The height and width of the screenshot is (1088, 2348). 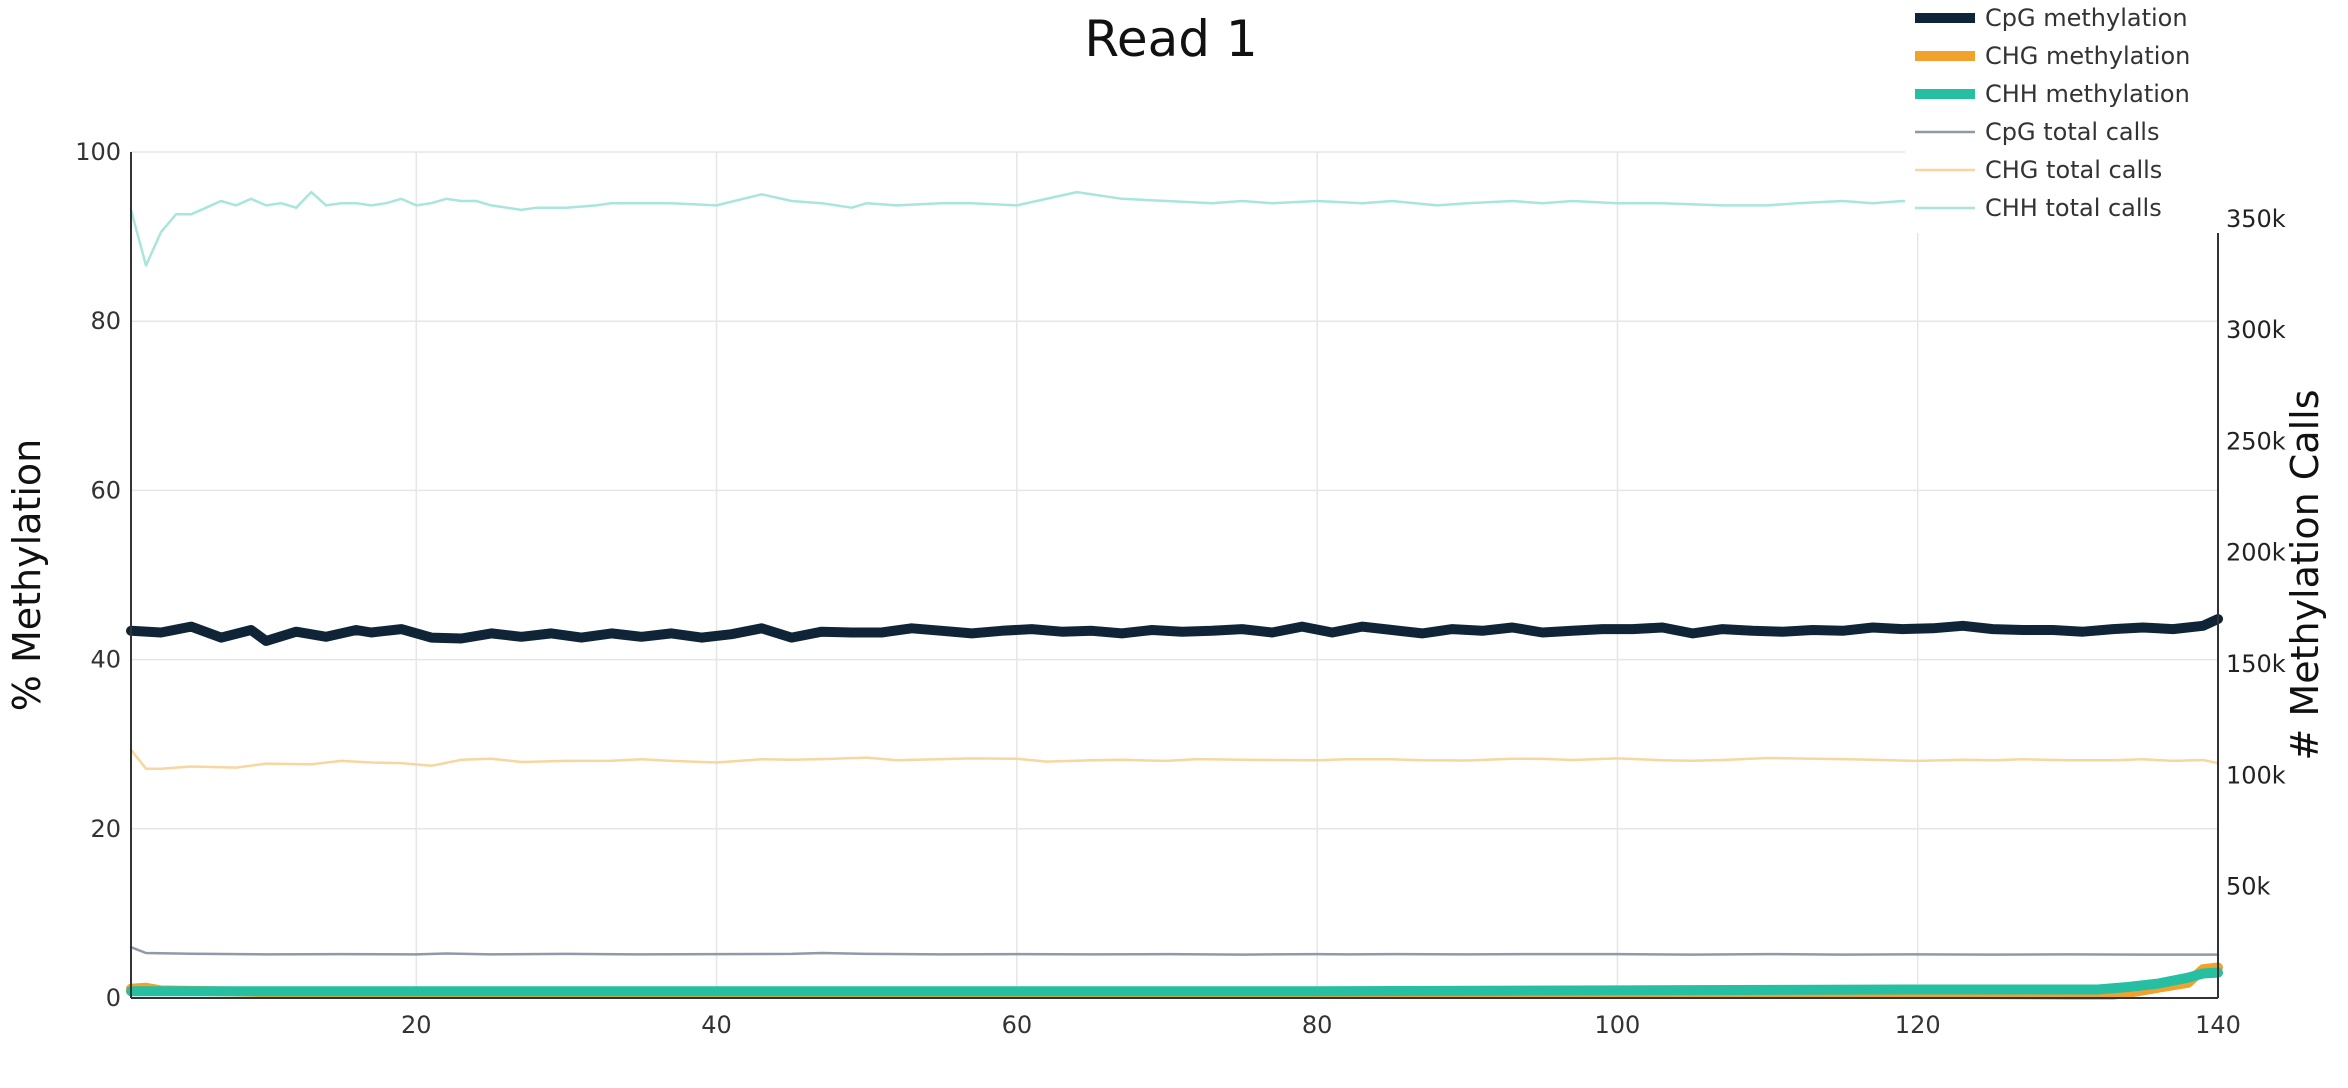 What do you see at coordinates (1174, 950) in the screenshot?
I see `series-line-cpg-total-calls` at bounding box center [1174, 950].